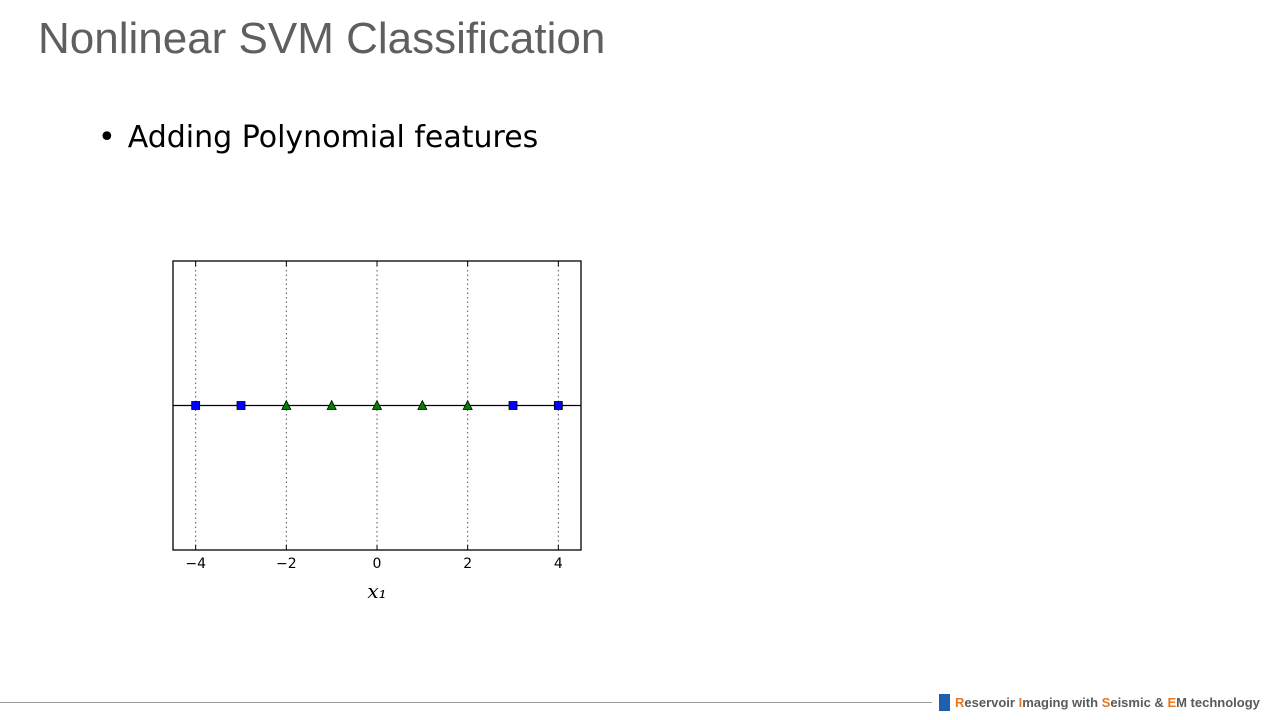 The width and height of the screenshot is (1280, 720). Describe the element at coordinates (195, 564) in the screenshot. I see `x-tick-label: −4` at that location.